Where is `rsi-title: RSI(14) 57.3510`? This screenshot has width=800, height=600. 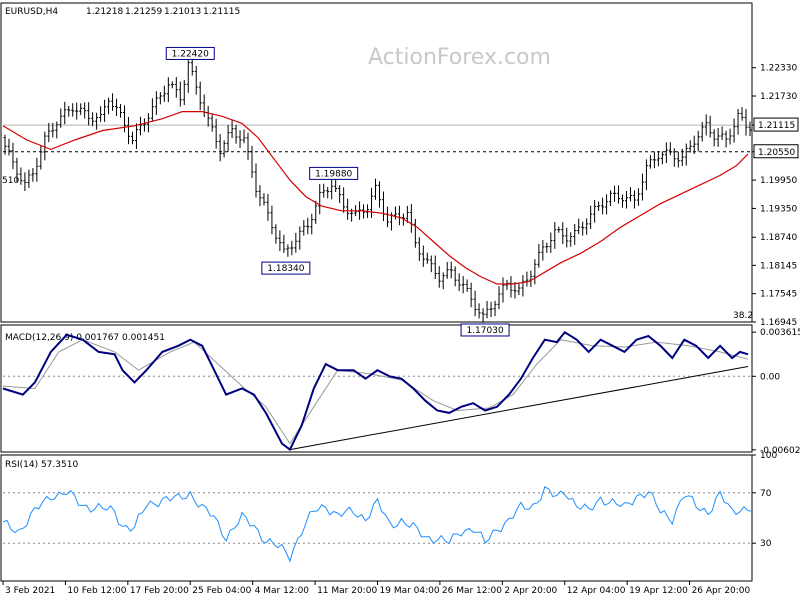 rsi-title: RSI(14) 57.3510 is located at coordinates (41, 465).